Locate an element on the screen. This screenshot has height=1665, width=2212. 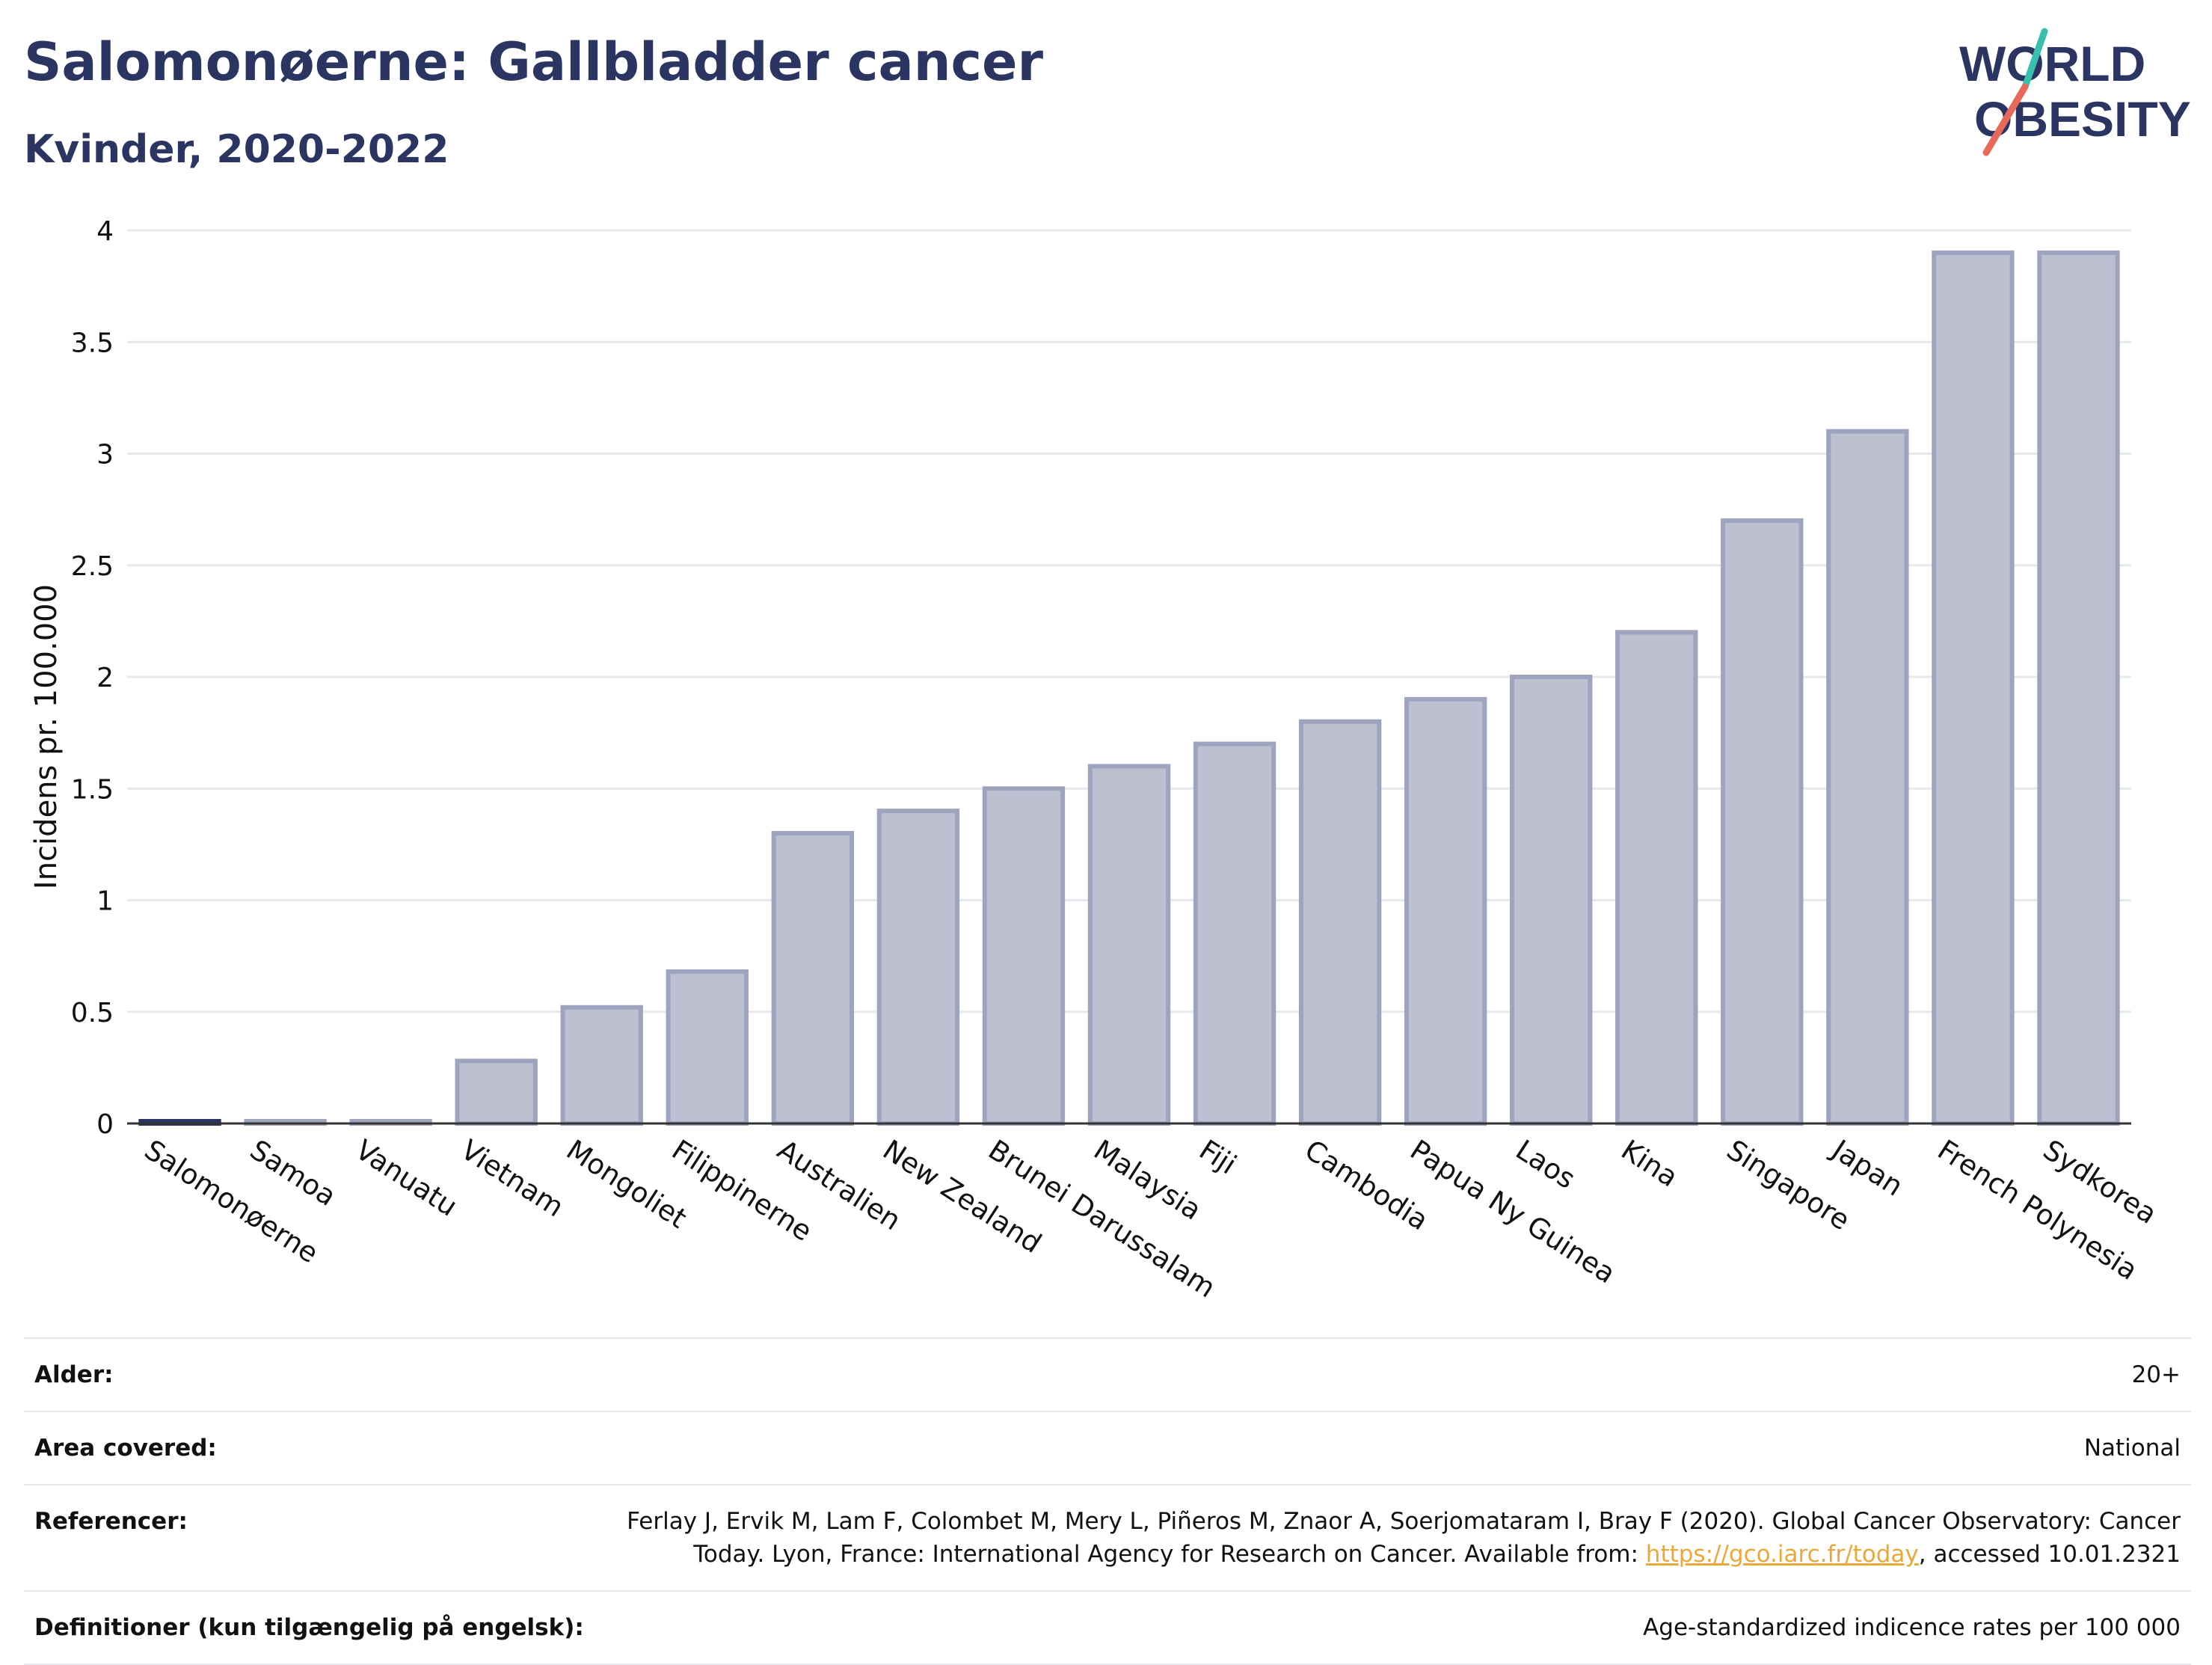
x-tick-label: French Polynesia is located at coordinates (2038, 1209).